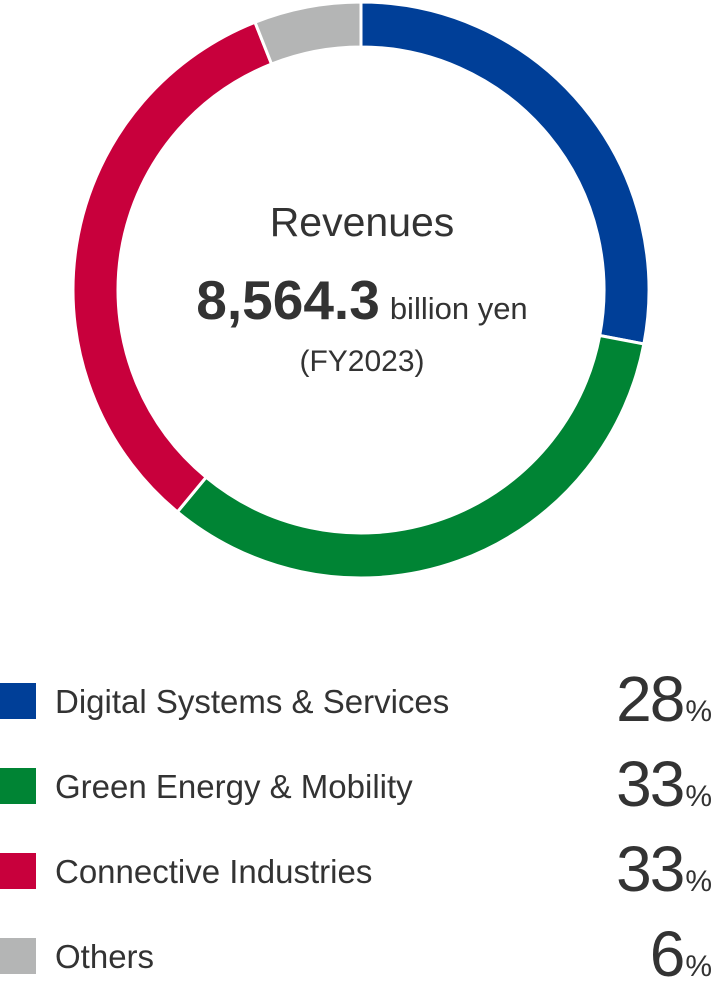  What do you see at coordinates (667, 954) in the screenshot?
I see `percentage-value: 6` at bounding box center [667, 954].